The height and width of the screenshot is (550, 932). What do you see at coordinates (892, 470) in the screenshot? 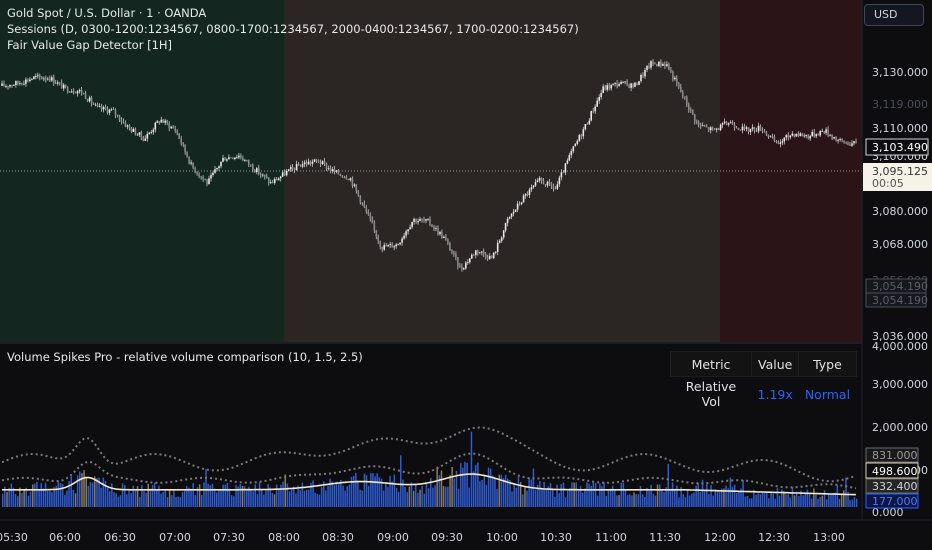
I see `volume-label-spike` at bounding box center [892, 470].